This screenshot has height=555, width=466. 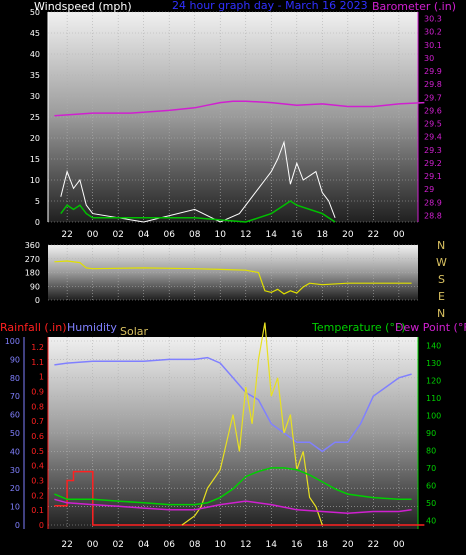 I want to click on direction-panel-bg, so click(x=233, y=272).